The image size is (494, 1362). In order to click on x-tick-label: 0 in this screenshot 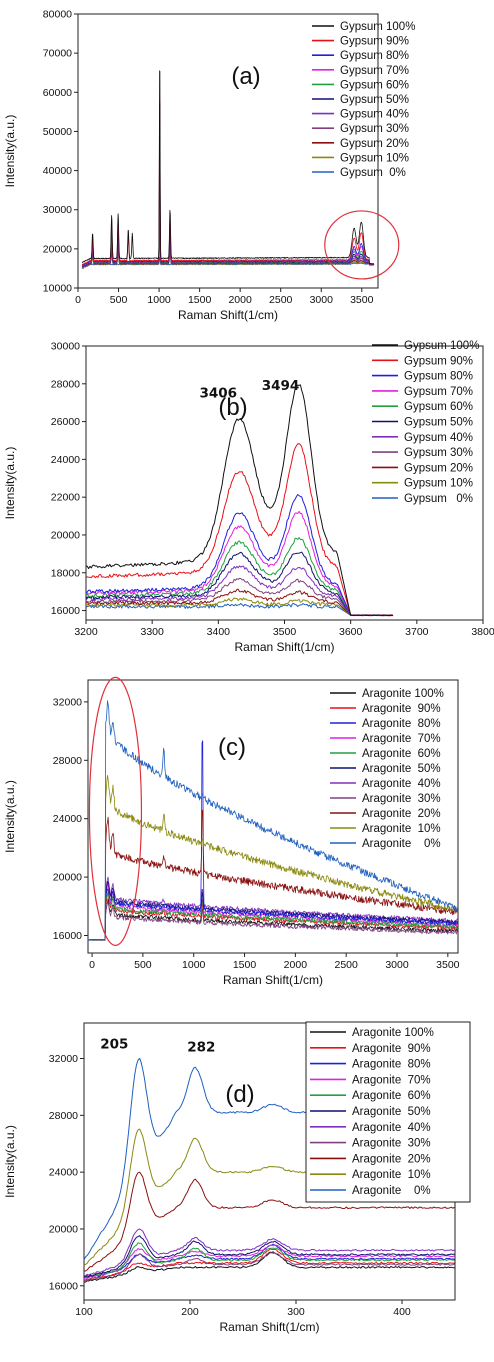, I will do `click(92, 965)`.